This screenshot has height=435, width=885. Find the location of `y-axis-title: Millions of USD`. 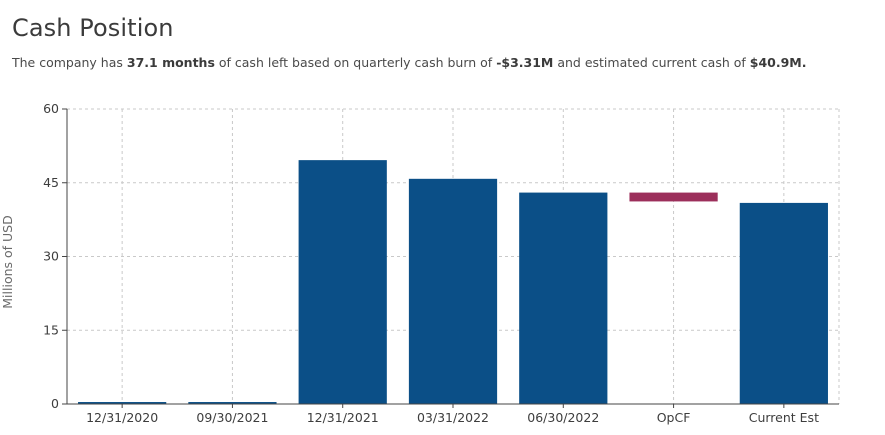

y-axis-title: Millions of USD is located at coordinates (7, 261).